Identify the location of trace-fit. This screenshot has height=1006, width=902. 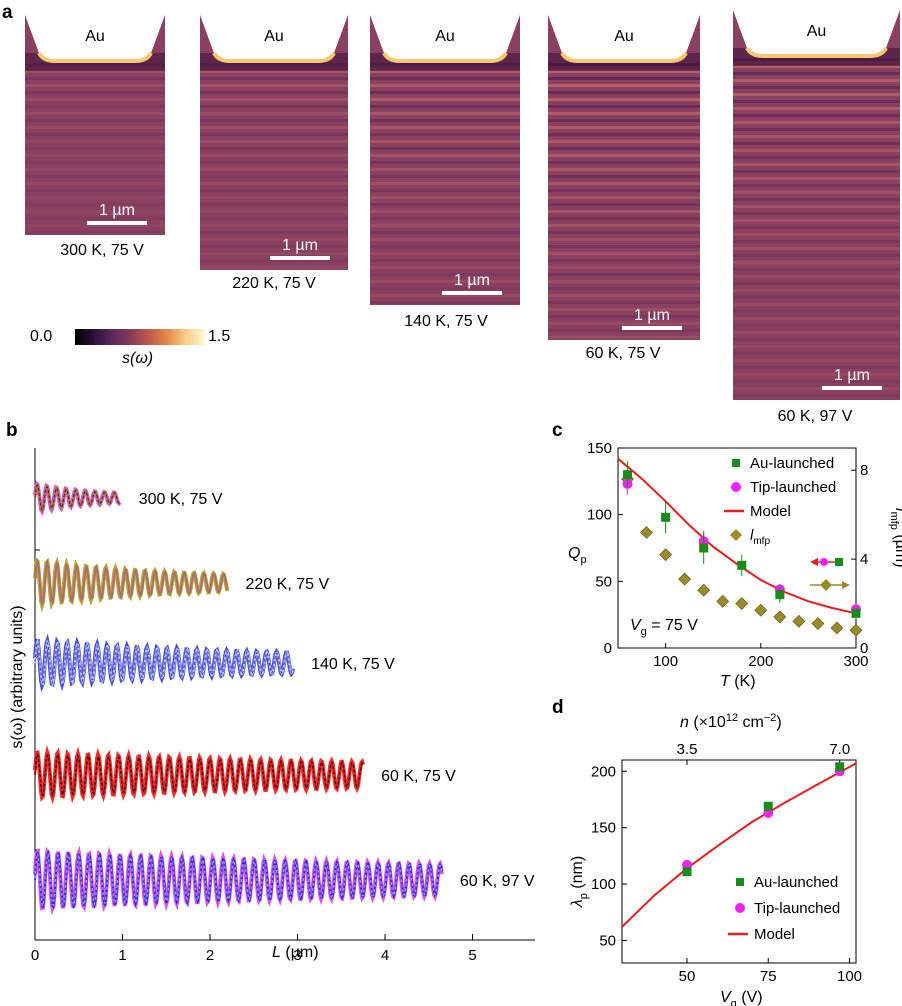
(131, 582).